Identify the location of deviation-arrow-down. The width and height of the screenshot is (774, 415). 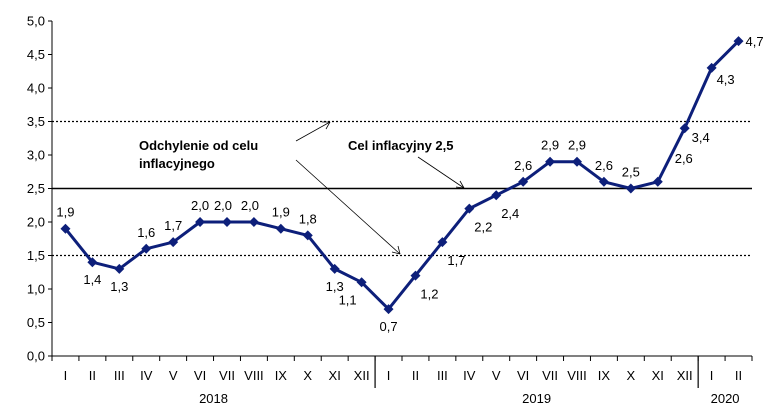
(348, 207).